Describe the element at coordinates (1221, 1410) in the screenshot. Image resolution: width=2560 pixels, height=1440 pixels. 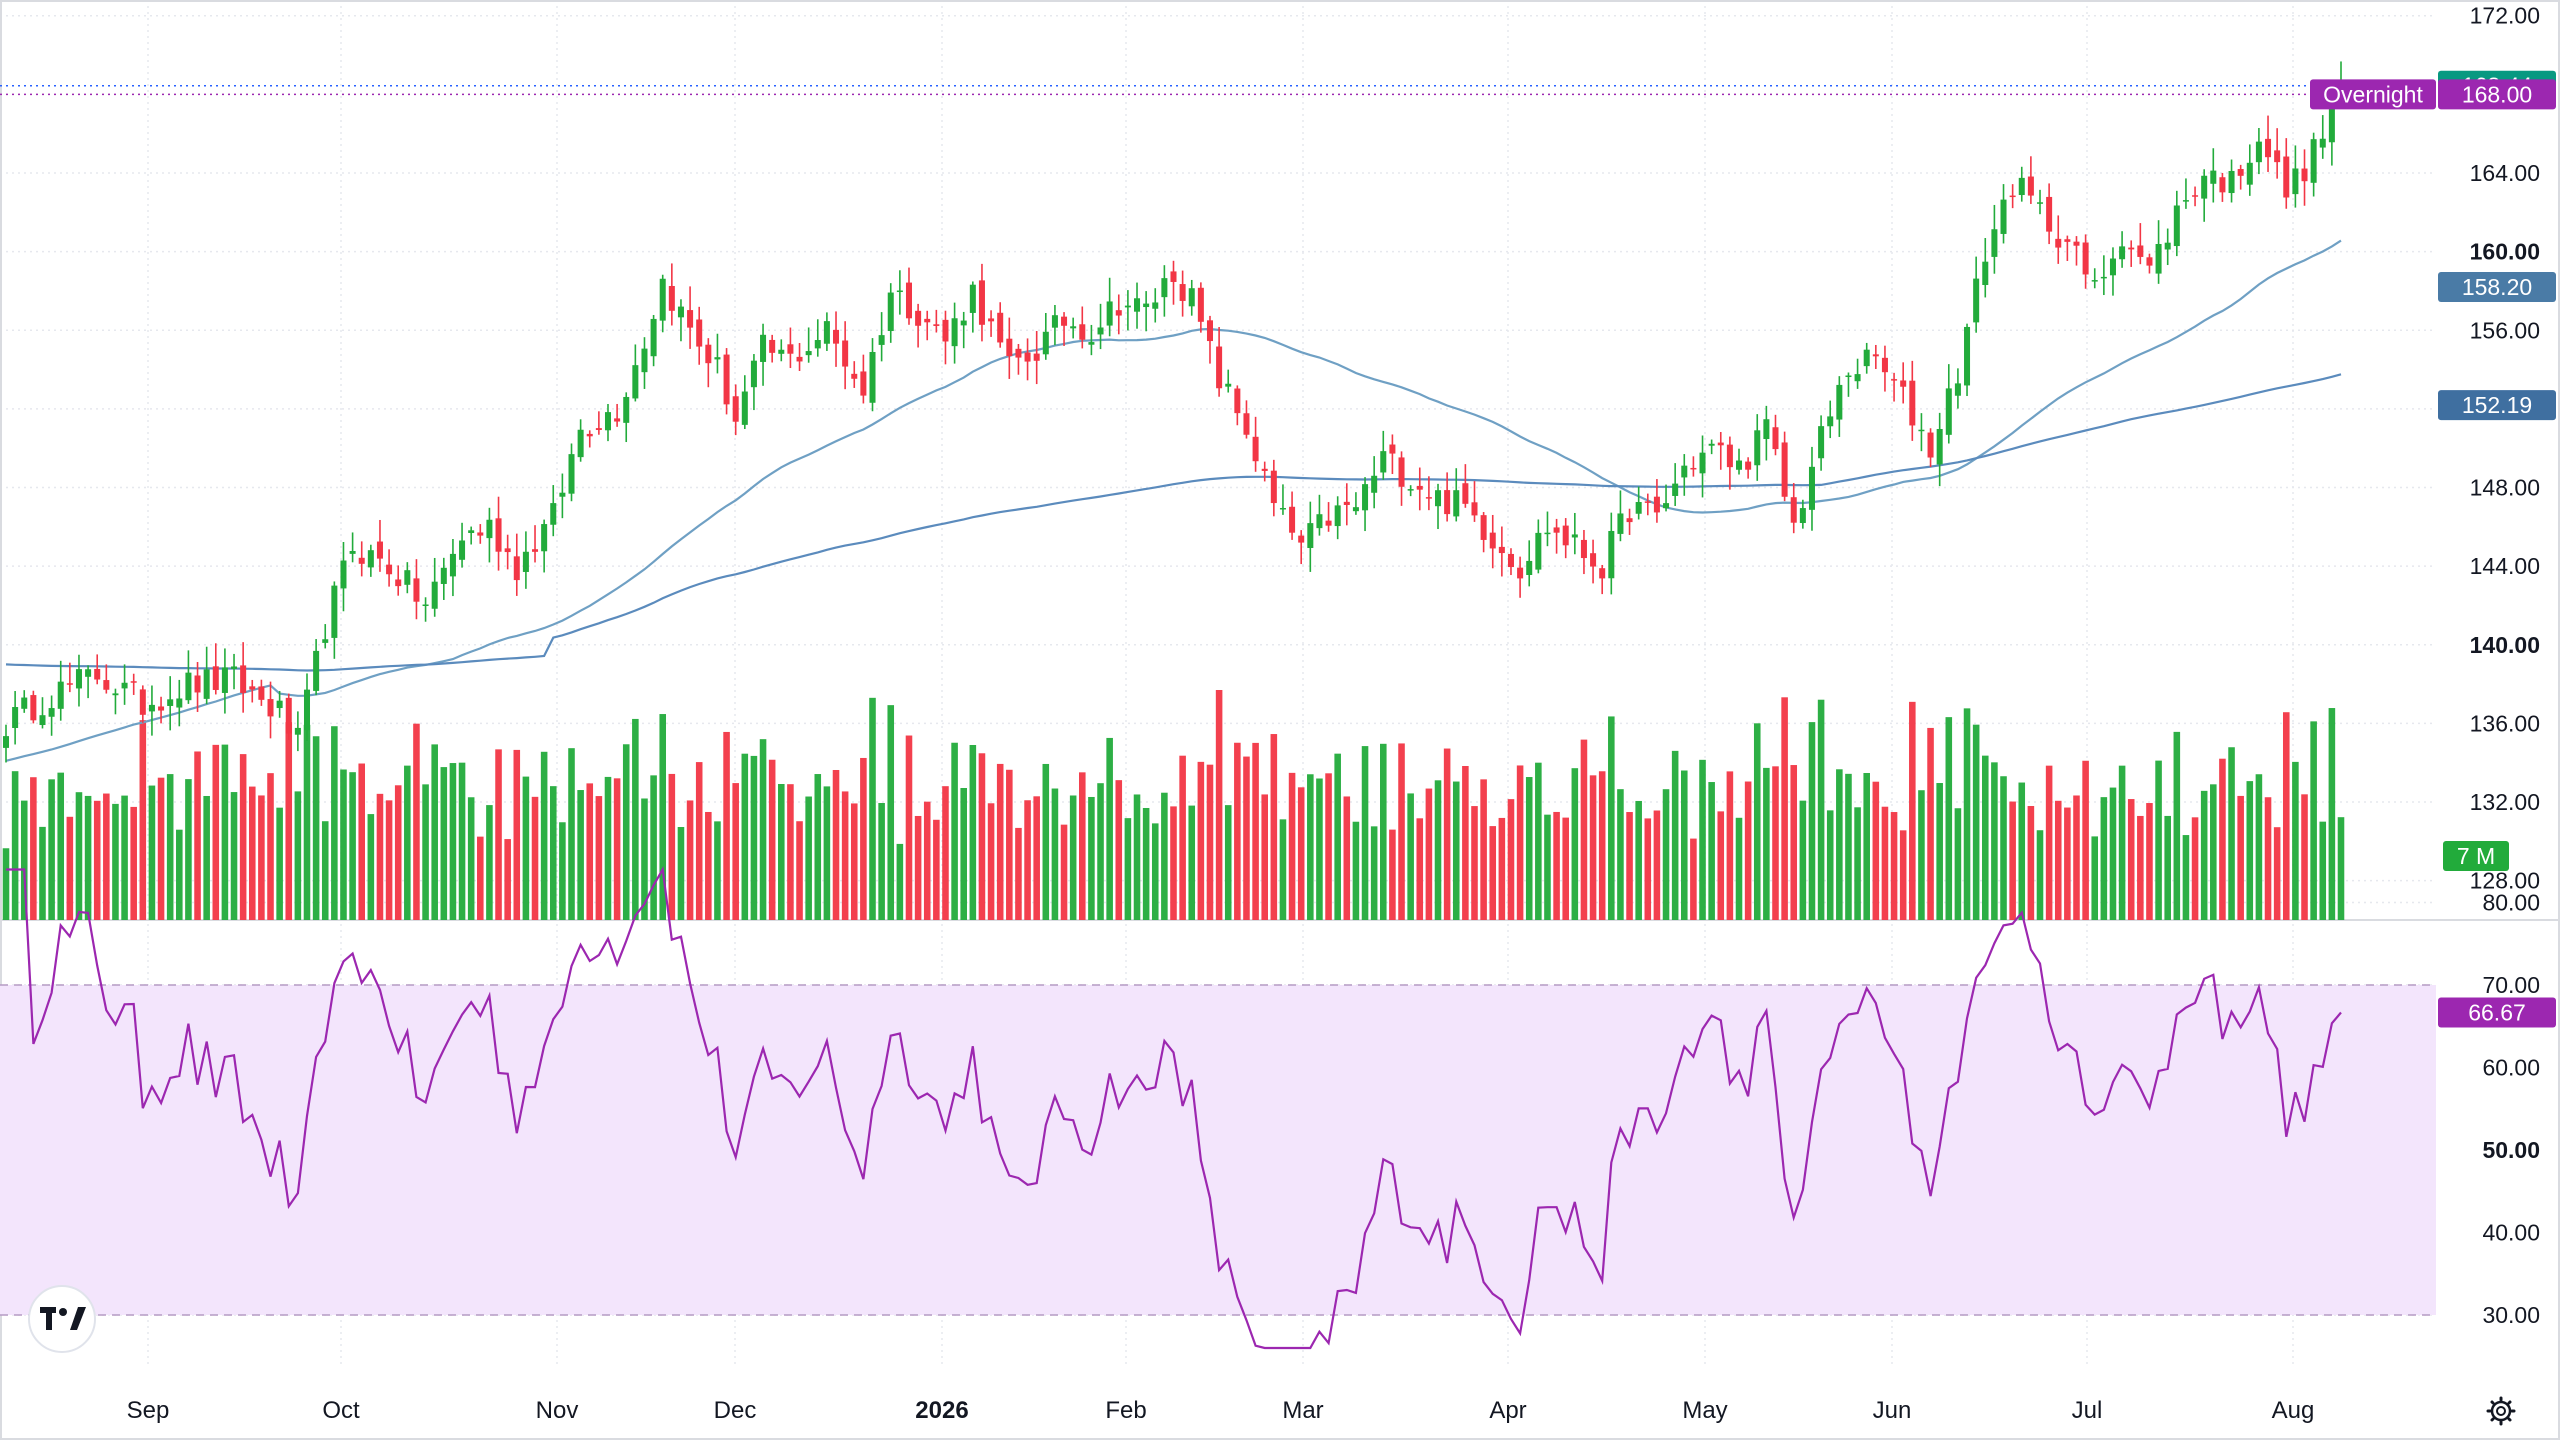
I see `time-axis: Sep Oct Nov Dec 2026 Feb Mar Apr May Jun Jul Aug` at that location.